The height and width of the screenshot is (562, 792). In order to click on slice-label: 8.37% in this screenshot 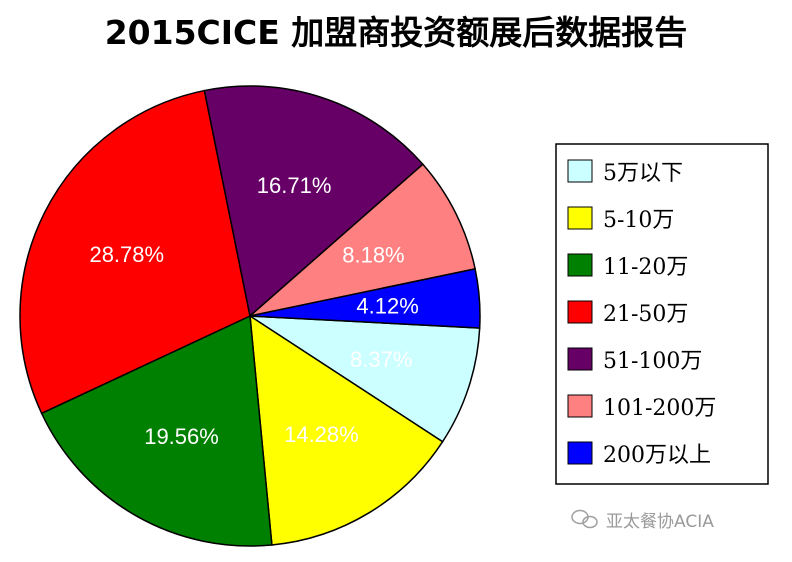, I will do `click(381, 359)`.